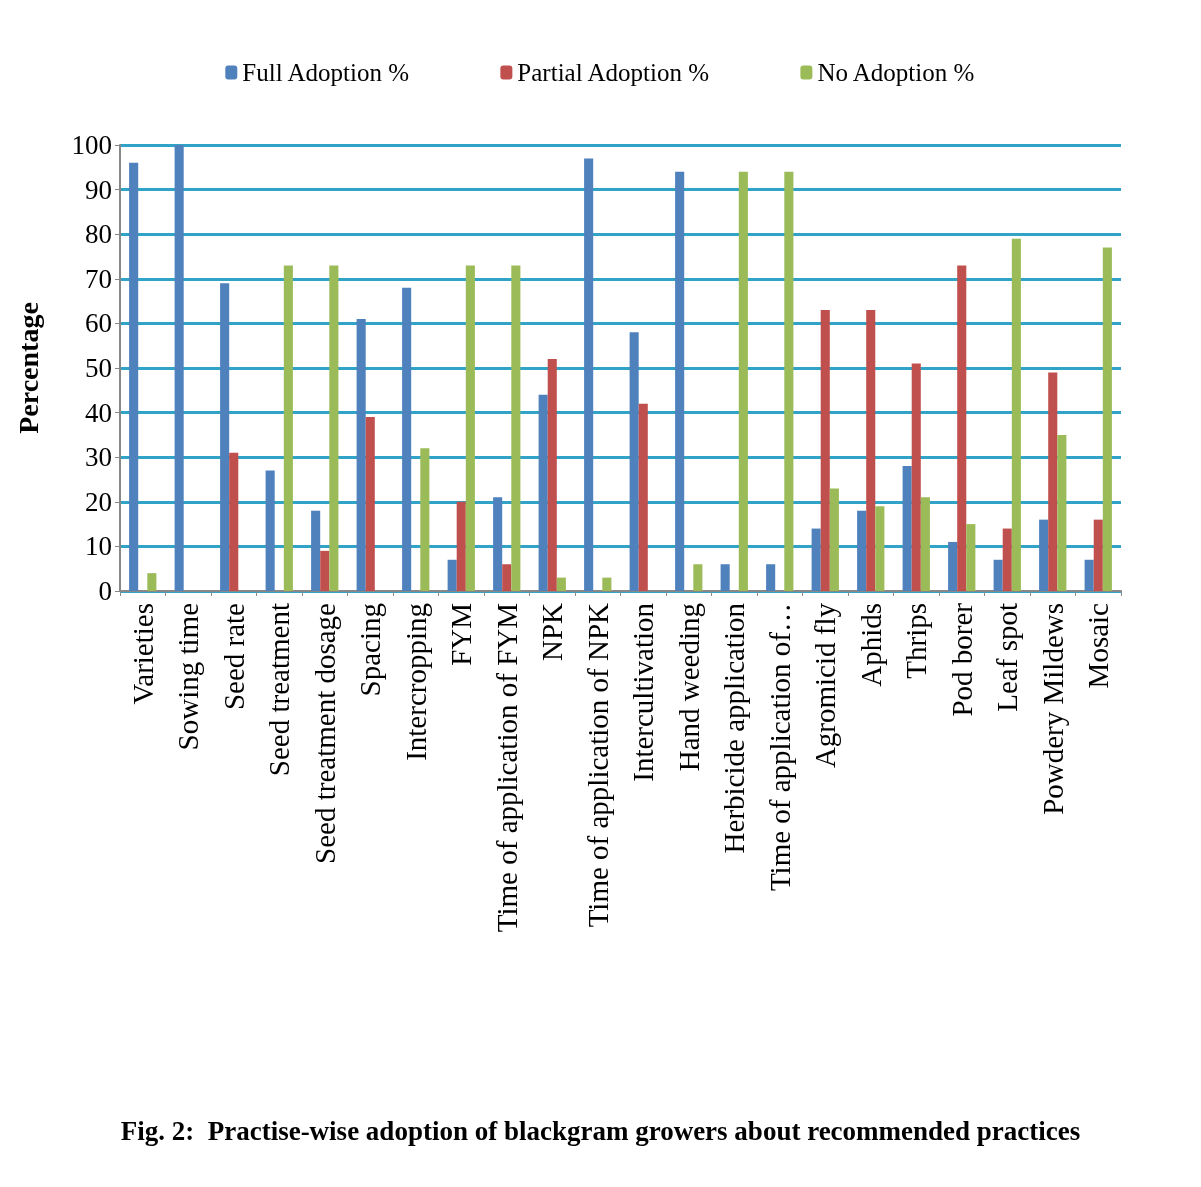 Image resolution: width=1201 pixels, height=1187 pixels. What do you see at coordinates (98, 546) in the screenshot?
I see `y-tick-label: 10` at bounding box center [98, 546].